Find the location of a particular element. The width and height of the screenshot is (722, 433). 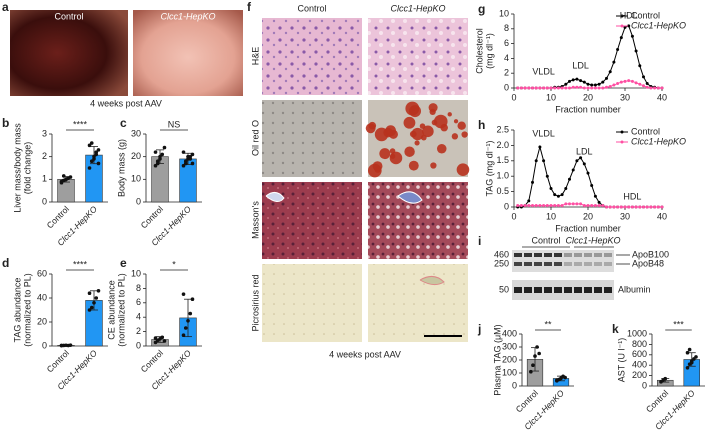

y-axis-label: (fold change) is located at coordinates (27, 168).